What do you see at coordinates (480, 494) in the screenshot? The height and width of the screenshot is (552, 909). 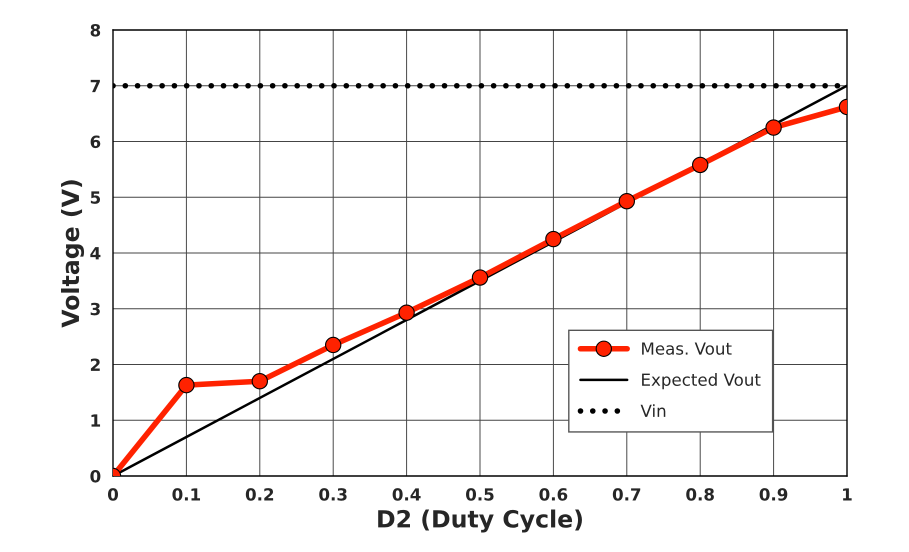 I see `x-tick-label: 0.5` at bounding box center [480, 494].